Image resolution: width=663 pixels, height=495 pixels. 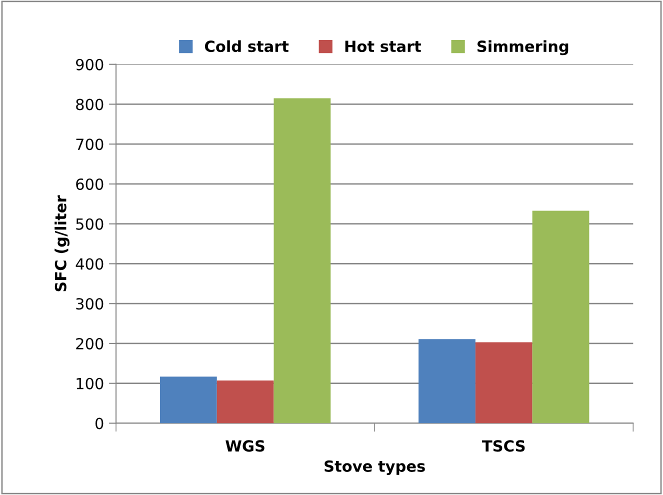 I want to click on legend-label: Cold start, so click(x=246, y=46).